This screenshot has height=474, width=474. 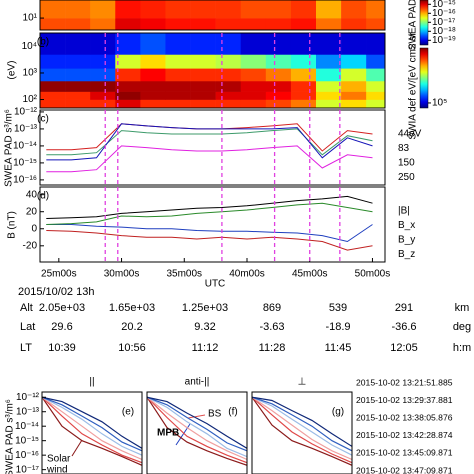 What do you see at coordinates (26, 308) in the screenshot?
I see `table-cell: Alt` at bounding box center [26, 308].